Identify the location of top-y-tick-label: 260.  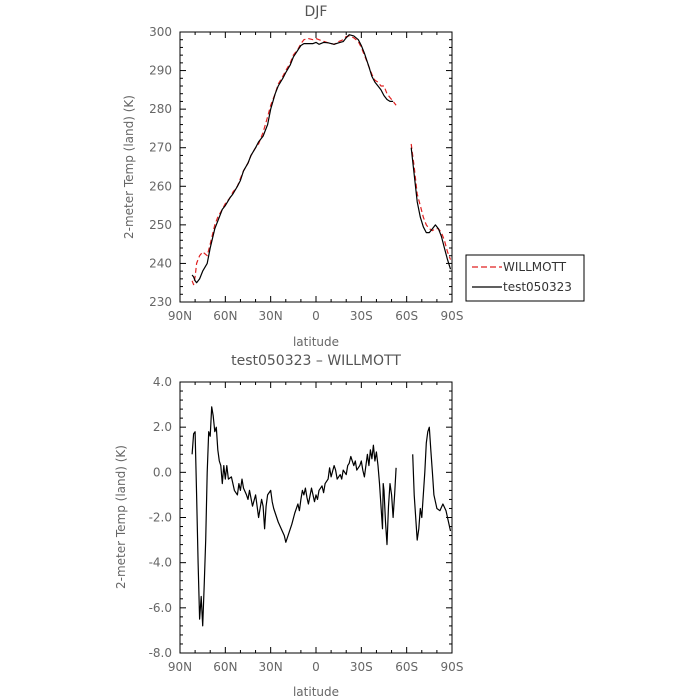
(160, 186).